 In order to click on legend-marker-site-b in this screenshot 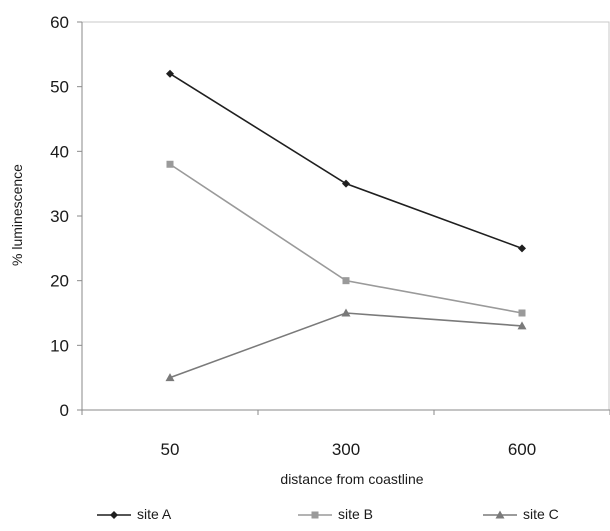, I will do `click(315, 515)`.